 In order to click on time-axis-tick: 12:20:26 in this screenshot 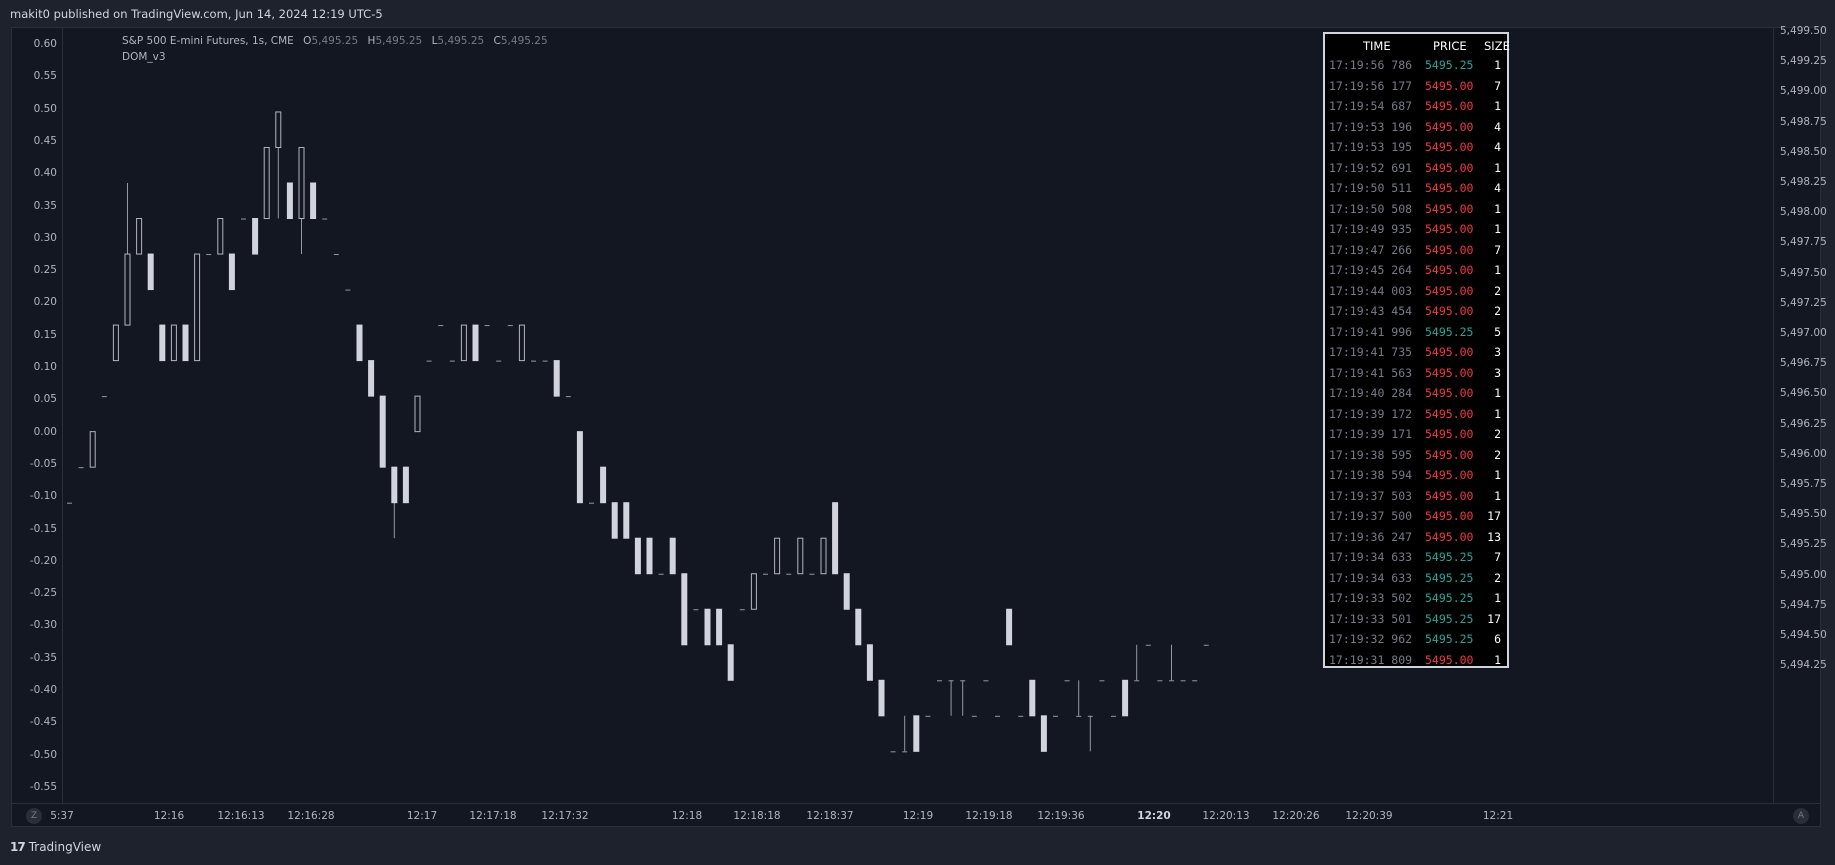, I will do `click(1296, 816)`.